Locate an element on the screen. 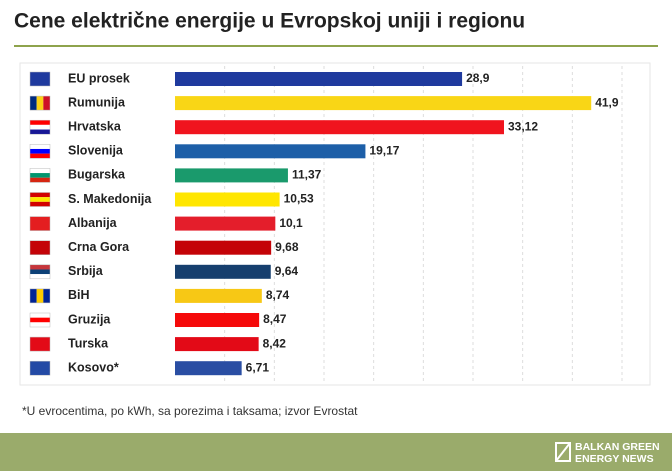  logo-icon is located at coordinates (563, 452).